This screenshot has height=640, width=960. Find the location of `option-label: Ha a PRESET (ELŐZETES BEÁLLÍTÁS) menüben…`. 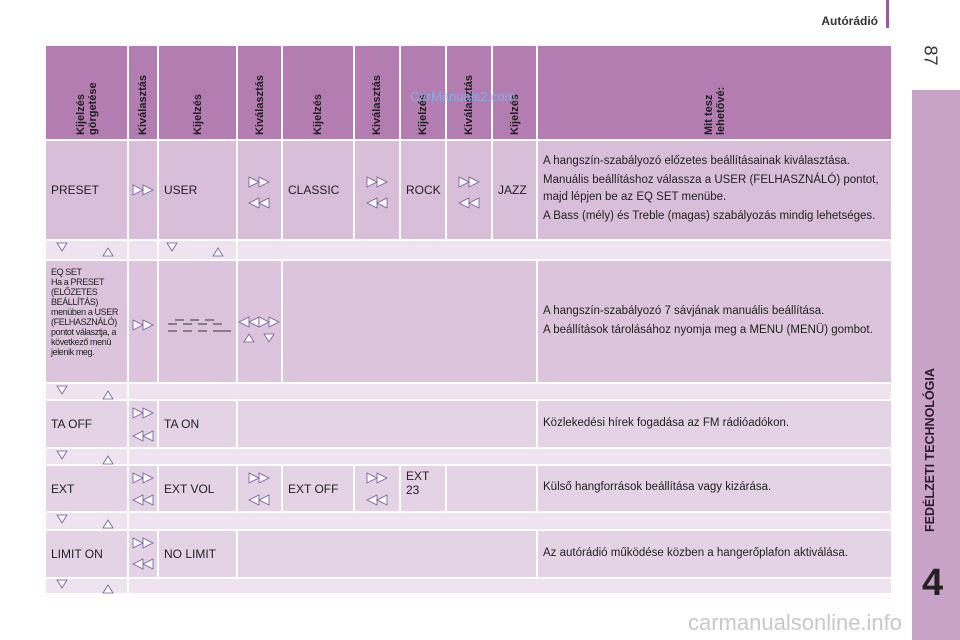

option-label: Ha a PRESET (ELŐZETES BEÁLLÍTÁS) menüben… is located at coordinates (84, 317).